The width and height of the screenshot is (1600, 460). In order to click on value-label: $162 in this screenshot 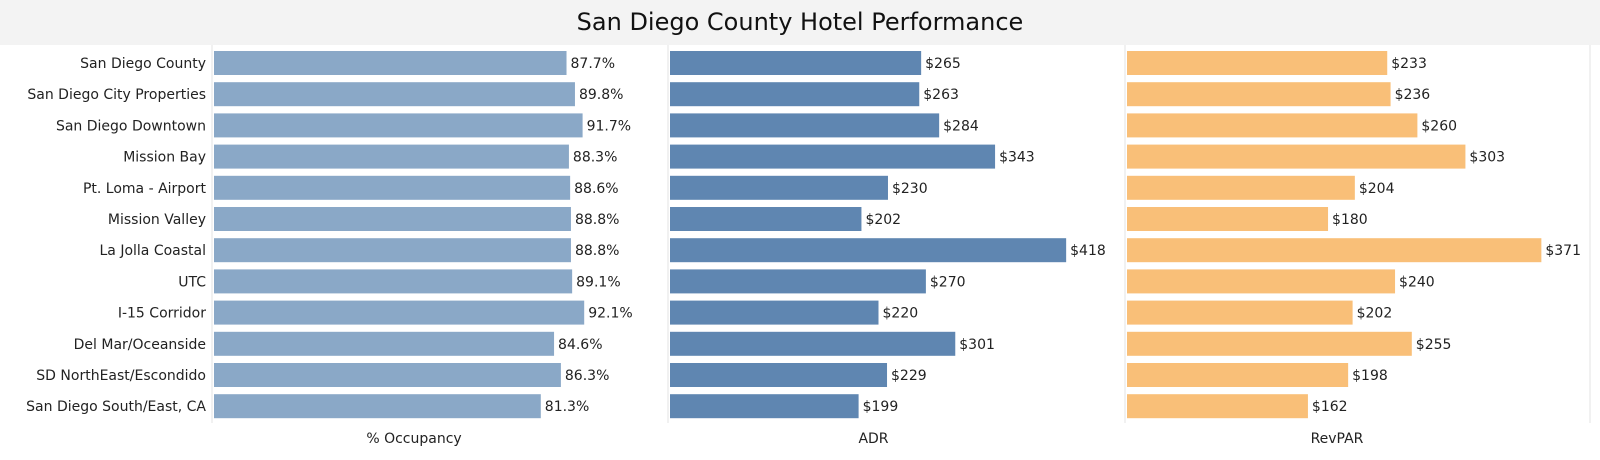, I will do `click(1330, 407)`.